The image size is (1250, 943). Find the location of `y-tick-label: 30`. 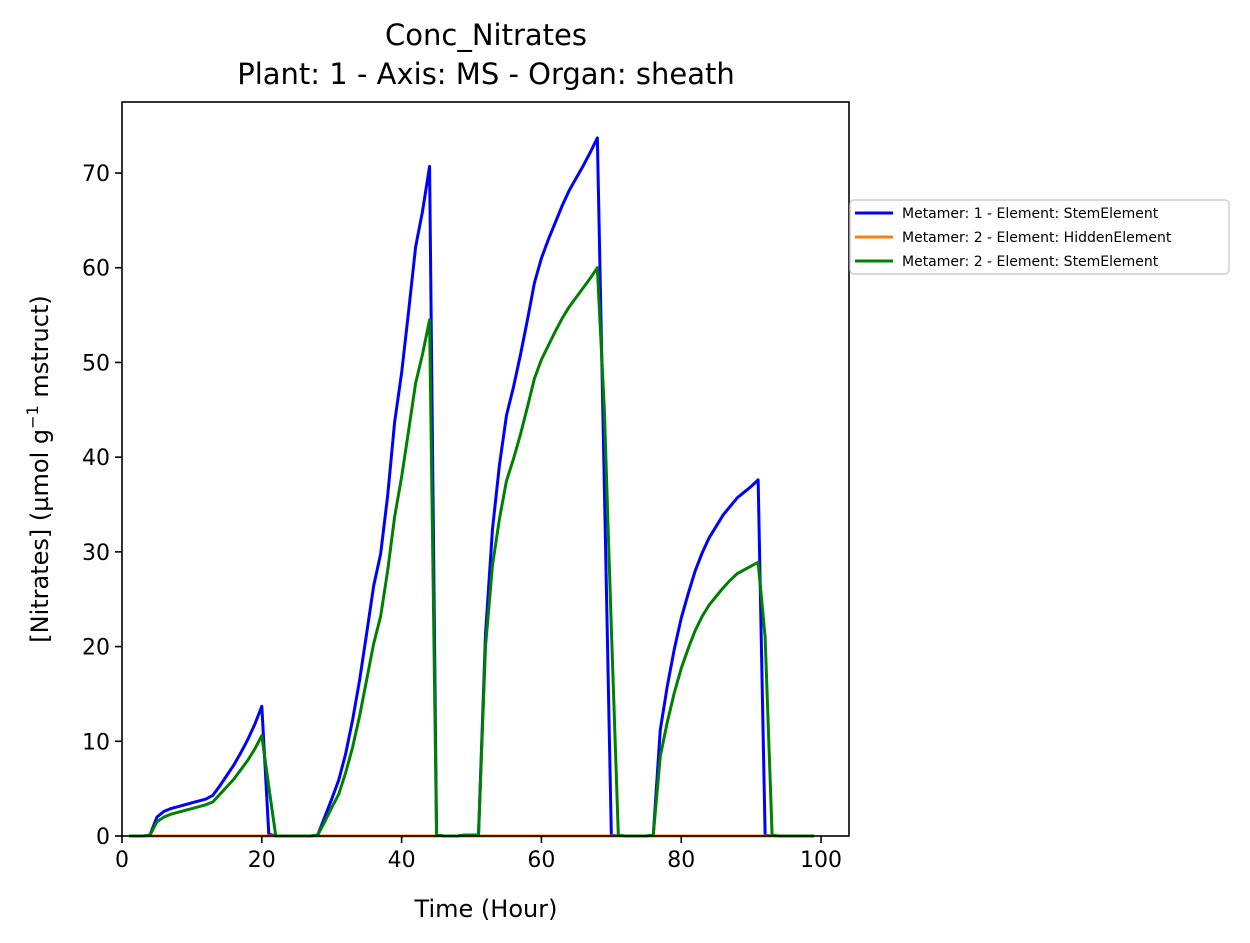

y-tick-label: 30 is located at coordinates (96, 553).